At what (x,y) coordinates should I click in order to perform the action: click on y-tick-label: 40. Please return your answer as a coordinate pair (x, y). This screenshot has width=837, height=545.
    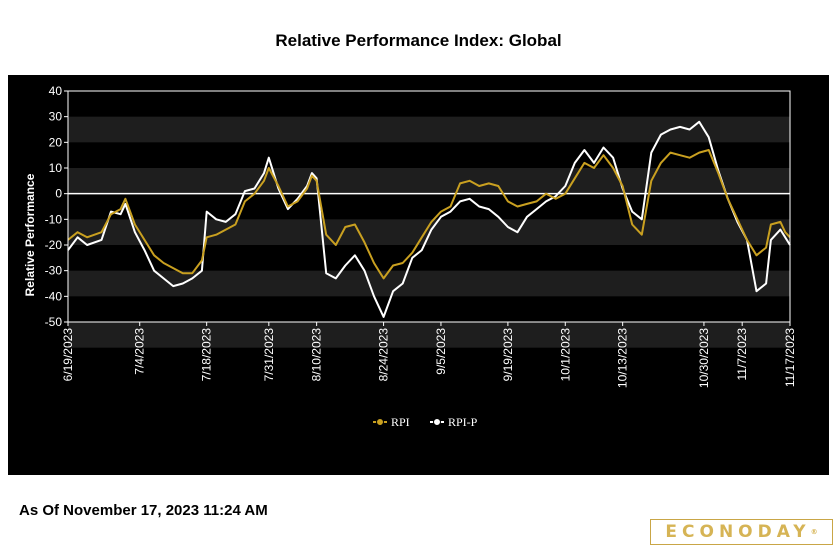
    Looking at the image, I should click on (56, 91).